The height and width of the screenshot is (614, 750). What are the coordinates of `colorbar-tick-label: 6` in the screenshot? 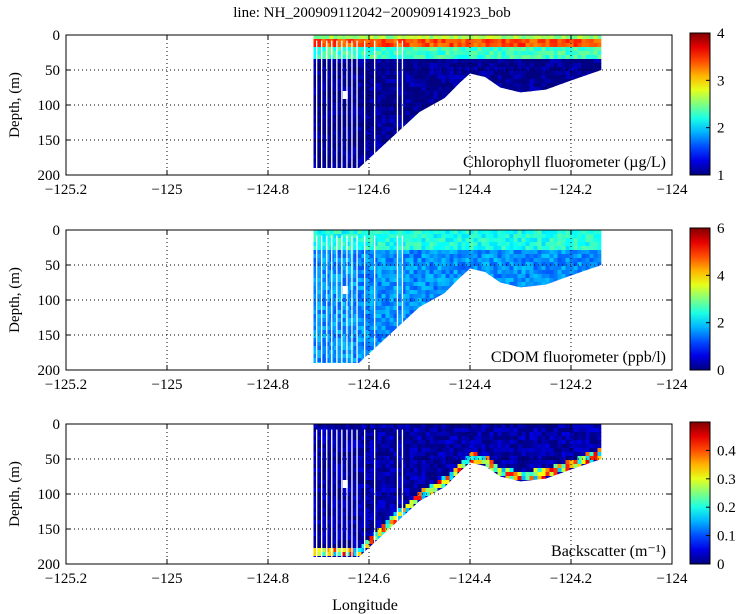 It's located at (721, 229).